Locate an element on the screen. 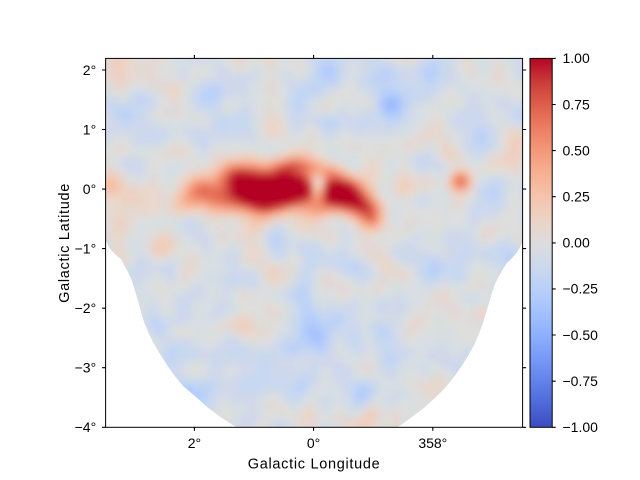 The height and width of the screenshot is (480, 640). svg-text: 0.00 is located at coordinates (576, 243).